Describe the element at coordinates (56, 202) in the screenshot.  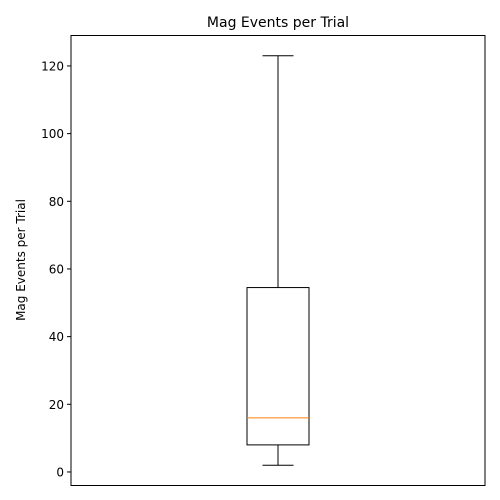
I see `y-tick-label: 80` at that location.